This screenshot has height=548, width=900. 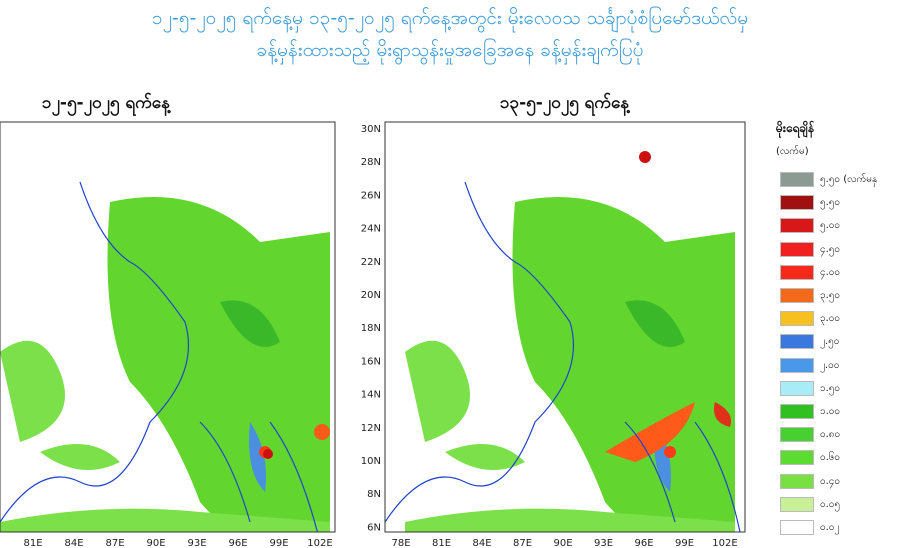 What do you see at coordinates (830, 249) in the screenshot?
I see `legend-label: ၄.၅၀` at bounding box center [830, 249].